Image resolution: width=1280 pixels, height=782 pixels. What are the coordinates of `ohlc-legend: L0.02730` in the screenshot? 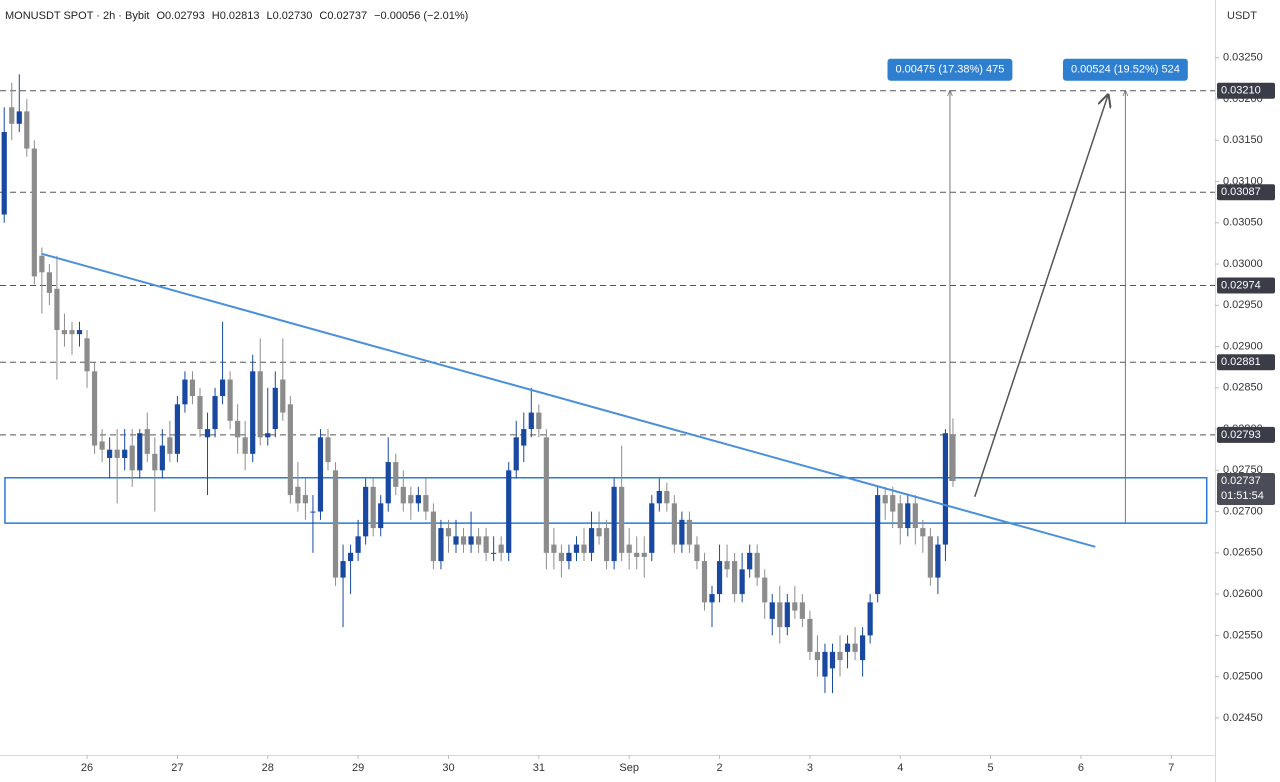 It's located at (290, 16).